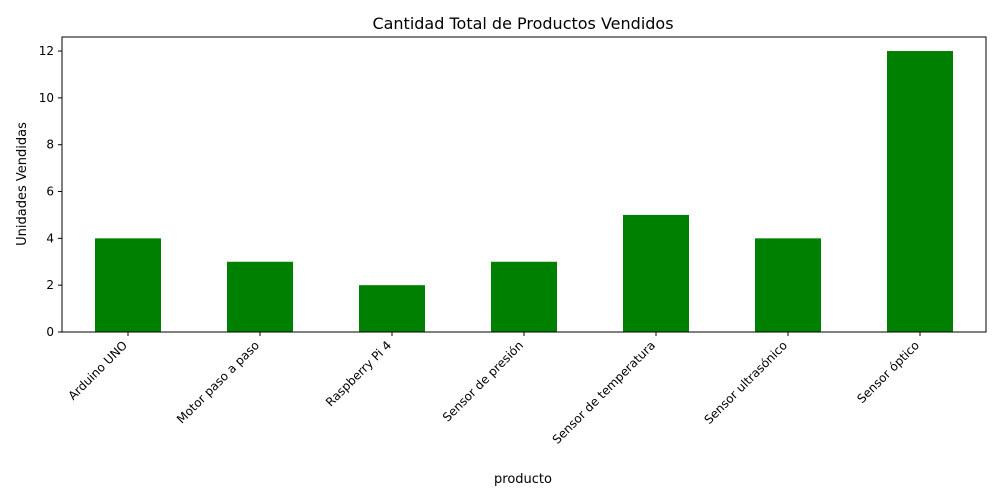 The width and height of the screenshot is (1000, 500). I want to click on y-tick-label: 6, so click(50, 192).